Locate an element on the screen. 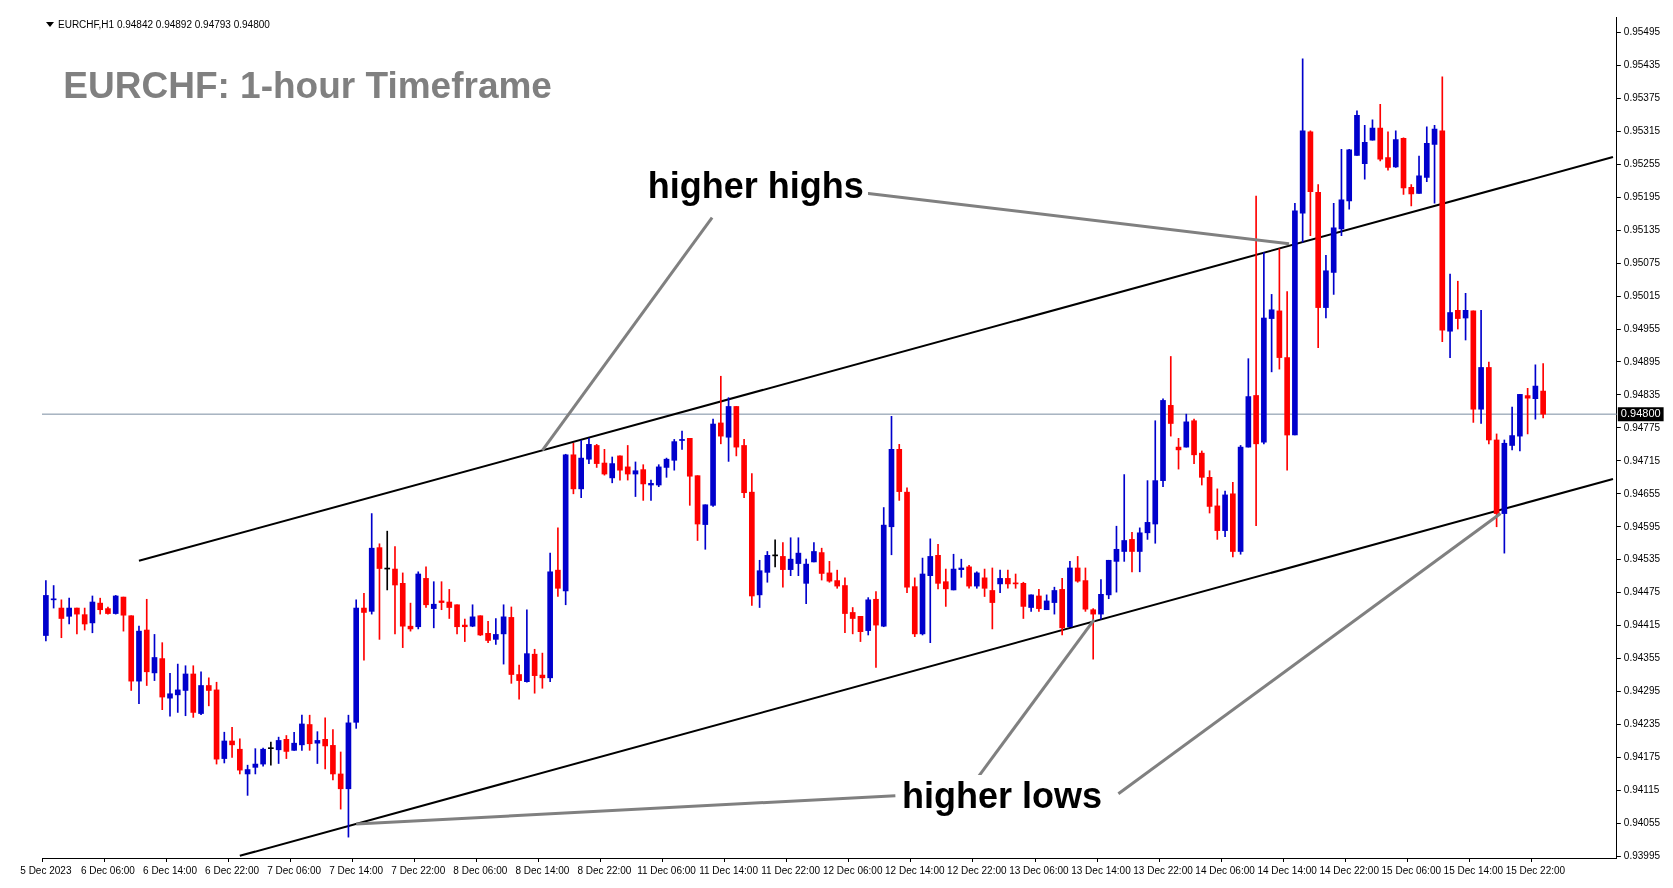  x-tick-label: 6 Dec 06:00 is located at coordinates (108, 870).